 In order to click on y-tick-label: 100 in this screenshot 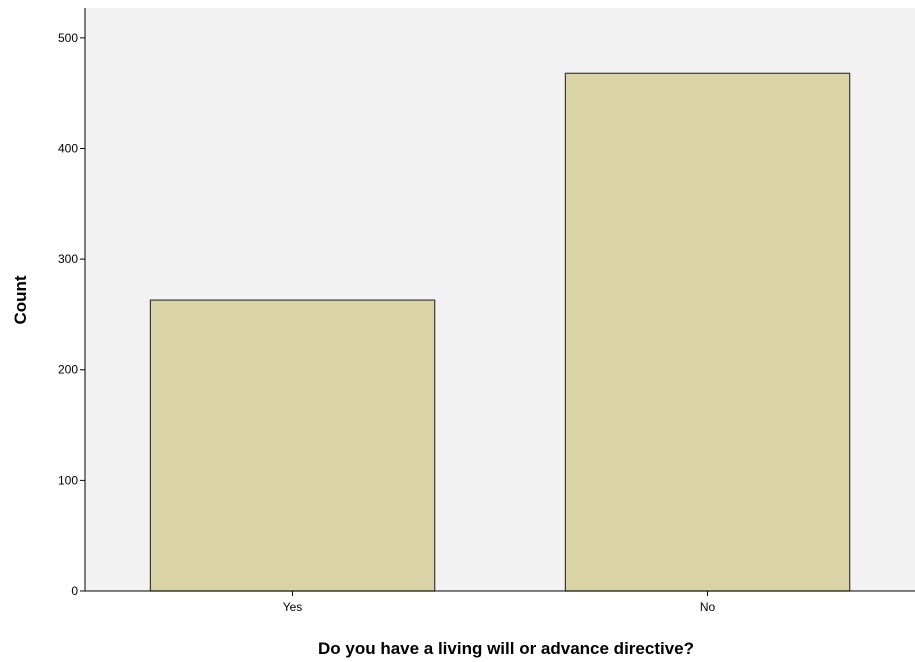, I will do `click(68, 480)`.